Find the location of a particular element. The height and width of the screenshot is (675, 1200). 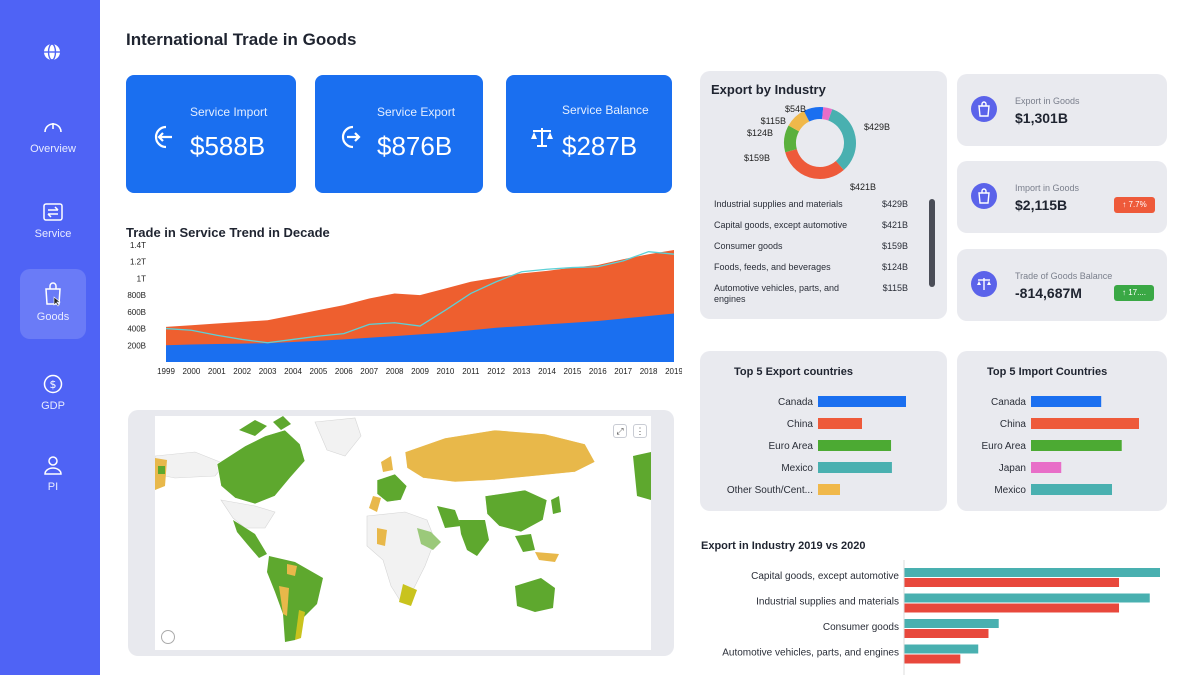

sidebar-item-gdp: $ GDP is located at coordinates (53, 397).